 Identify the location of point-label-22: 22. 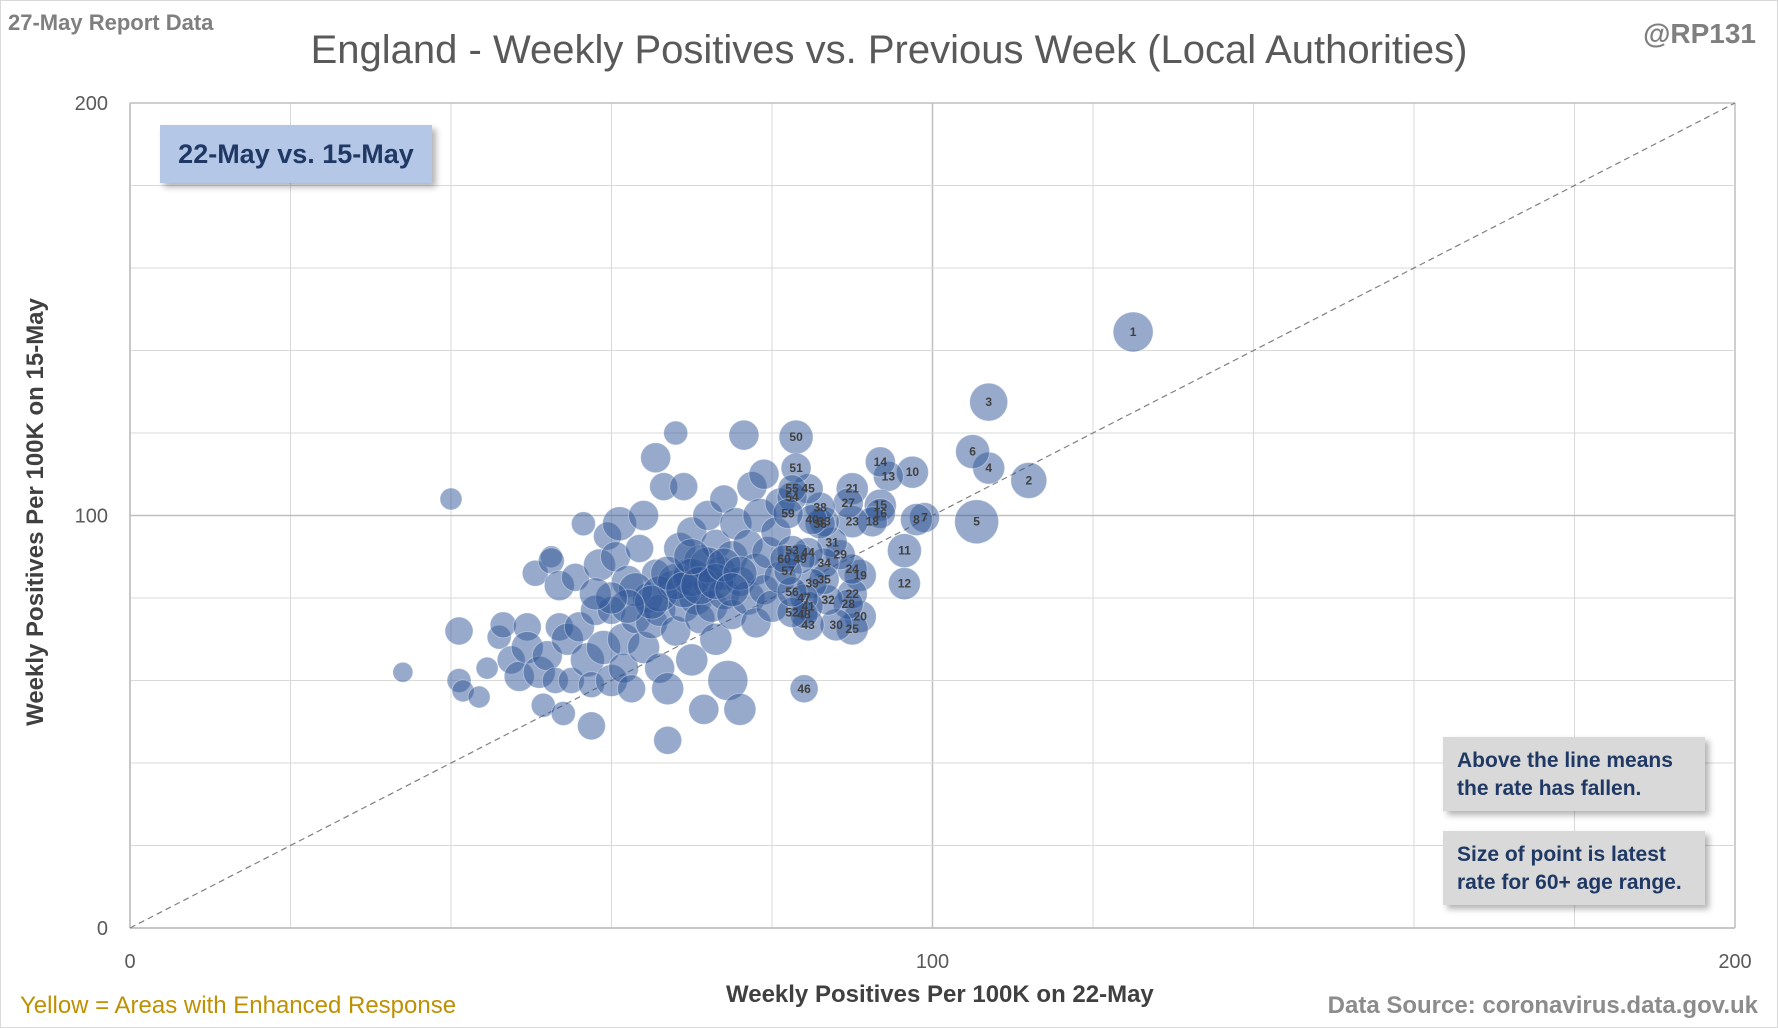
(853, 594).